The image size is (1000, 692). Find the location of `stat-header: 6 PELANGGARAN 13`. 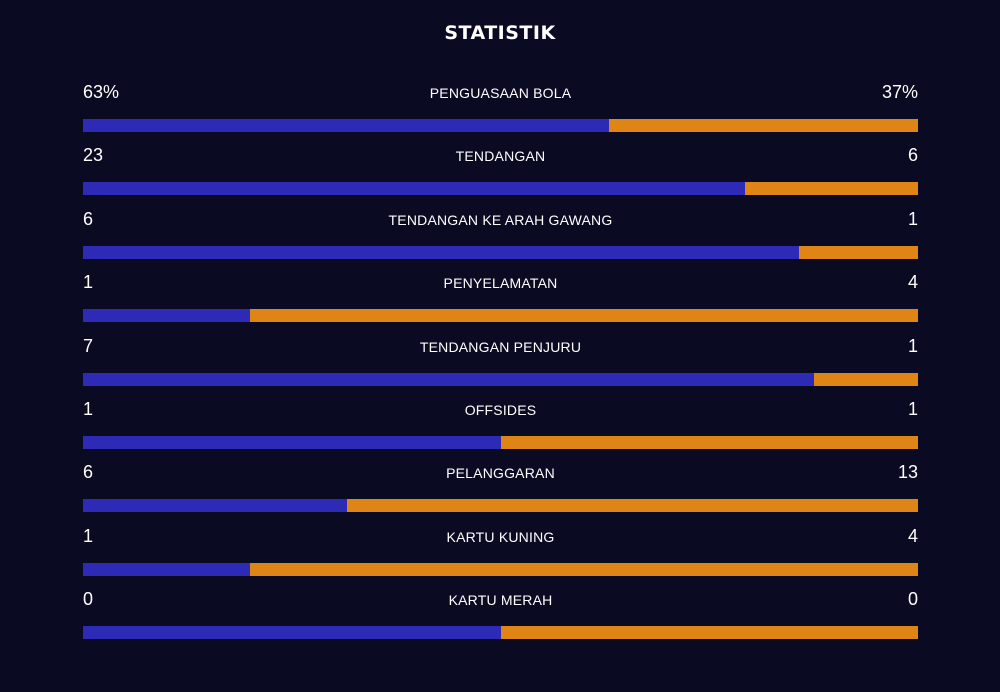

stat-header: 6 PELANGGARAN 13 is located at coordinates (500, 474).